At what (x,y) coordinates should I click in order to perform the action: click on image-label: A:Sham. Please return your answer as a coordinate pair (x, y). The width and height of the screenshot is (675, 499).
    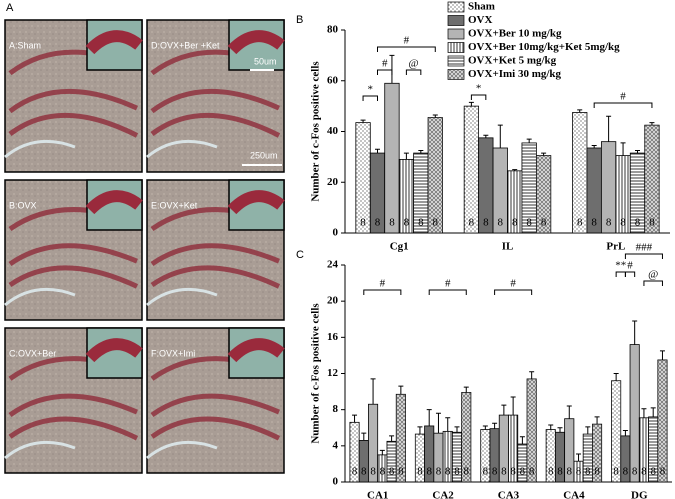
    Looking at the image, I should click on (25, 45).